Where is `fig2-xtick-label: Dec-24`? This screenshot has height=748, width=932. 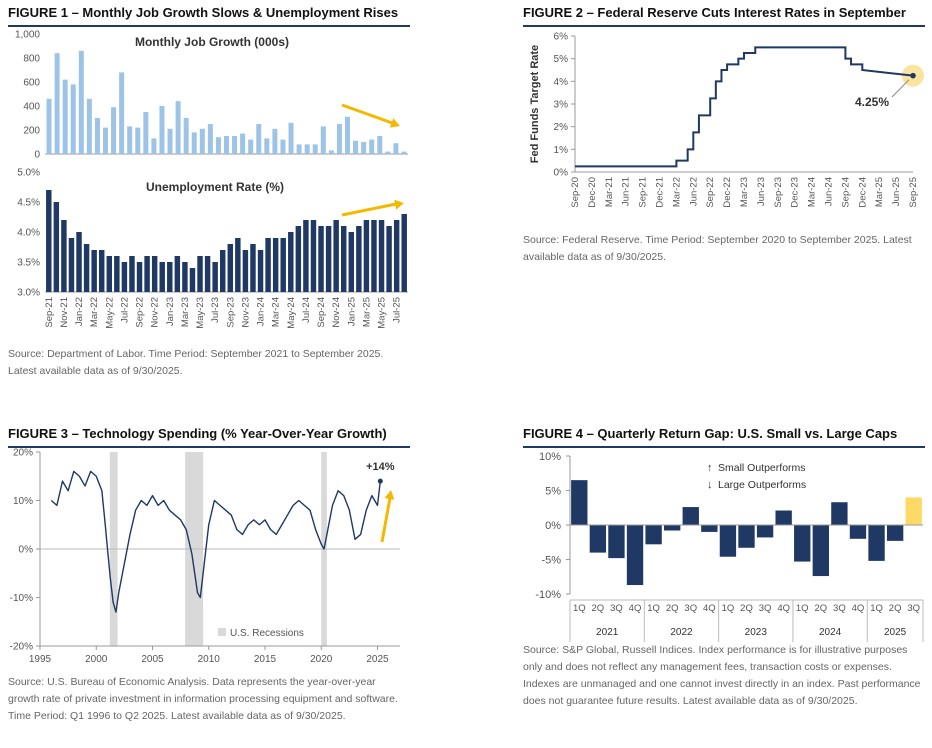 fig2-xtick-label: Dec-24 is located at coordinates (862, 192).